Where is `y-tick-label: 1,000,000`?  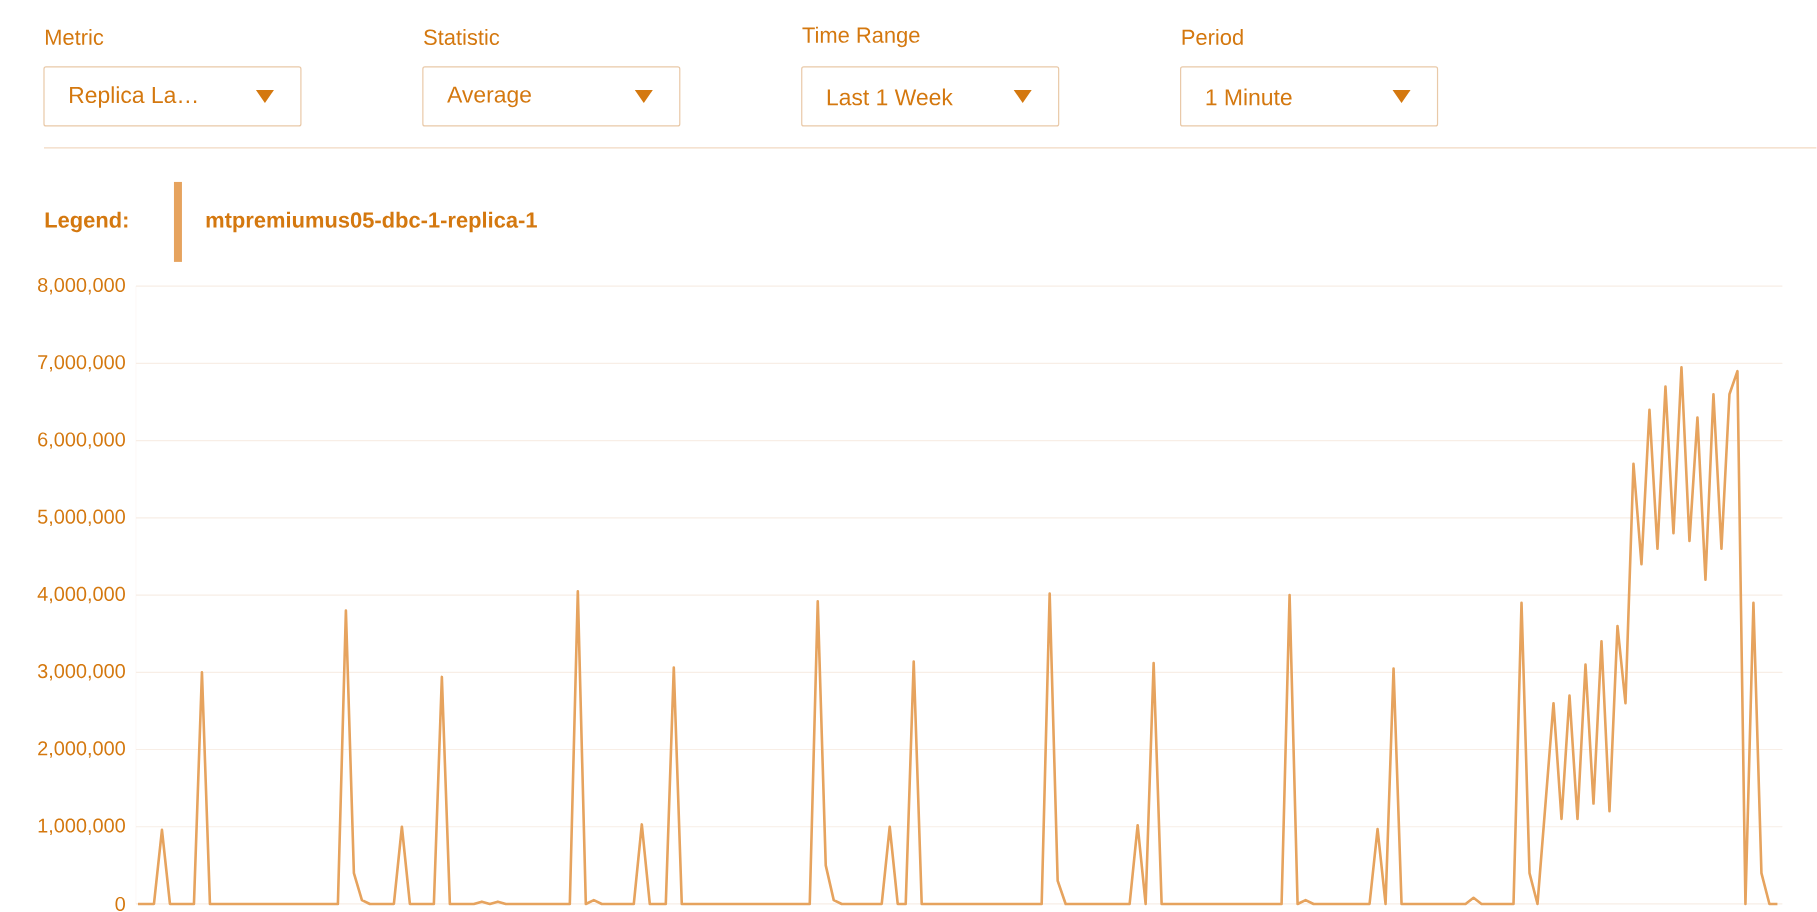 y-tick-label: 1,000,000 is located at coordinates (81, 827).